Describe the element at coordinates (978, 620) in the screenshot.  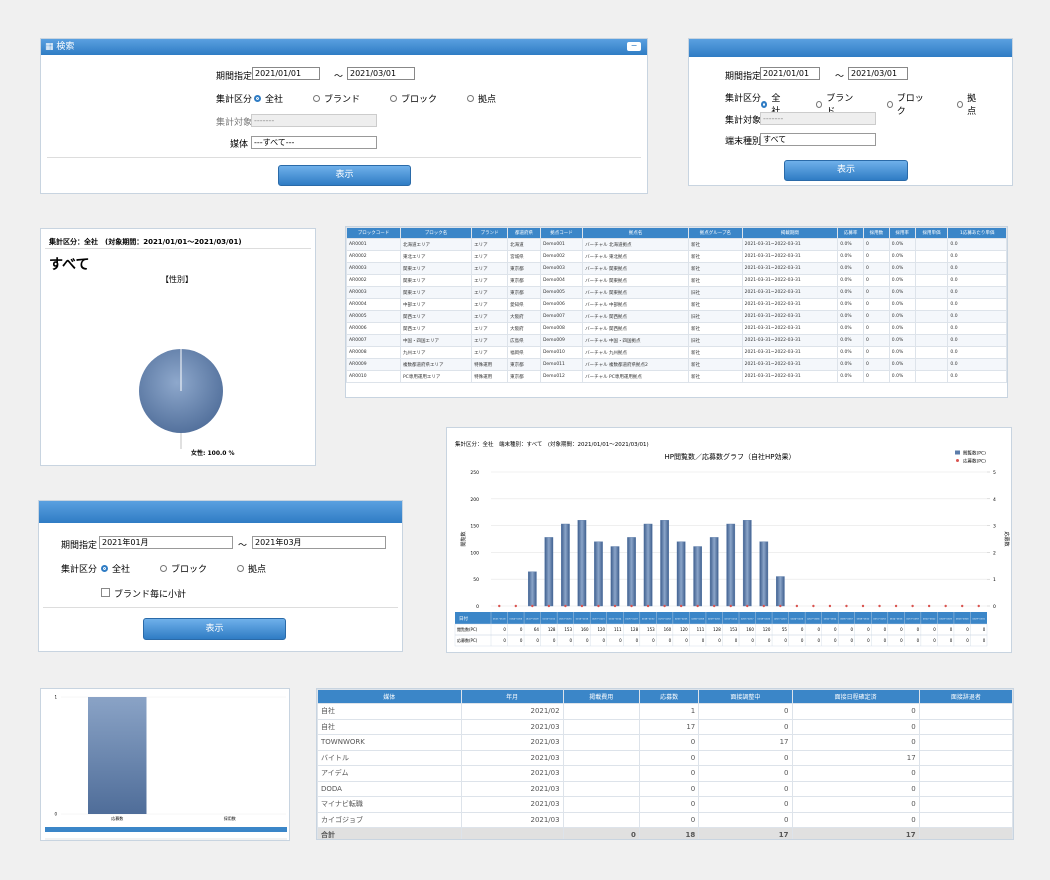
I see `x-tick-label: 03/29~03/31` at that location.